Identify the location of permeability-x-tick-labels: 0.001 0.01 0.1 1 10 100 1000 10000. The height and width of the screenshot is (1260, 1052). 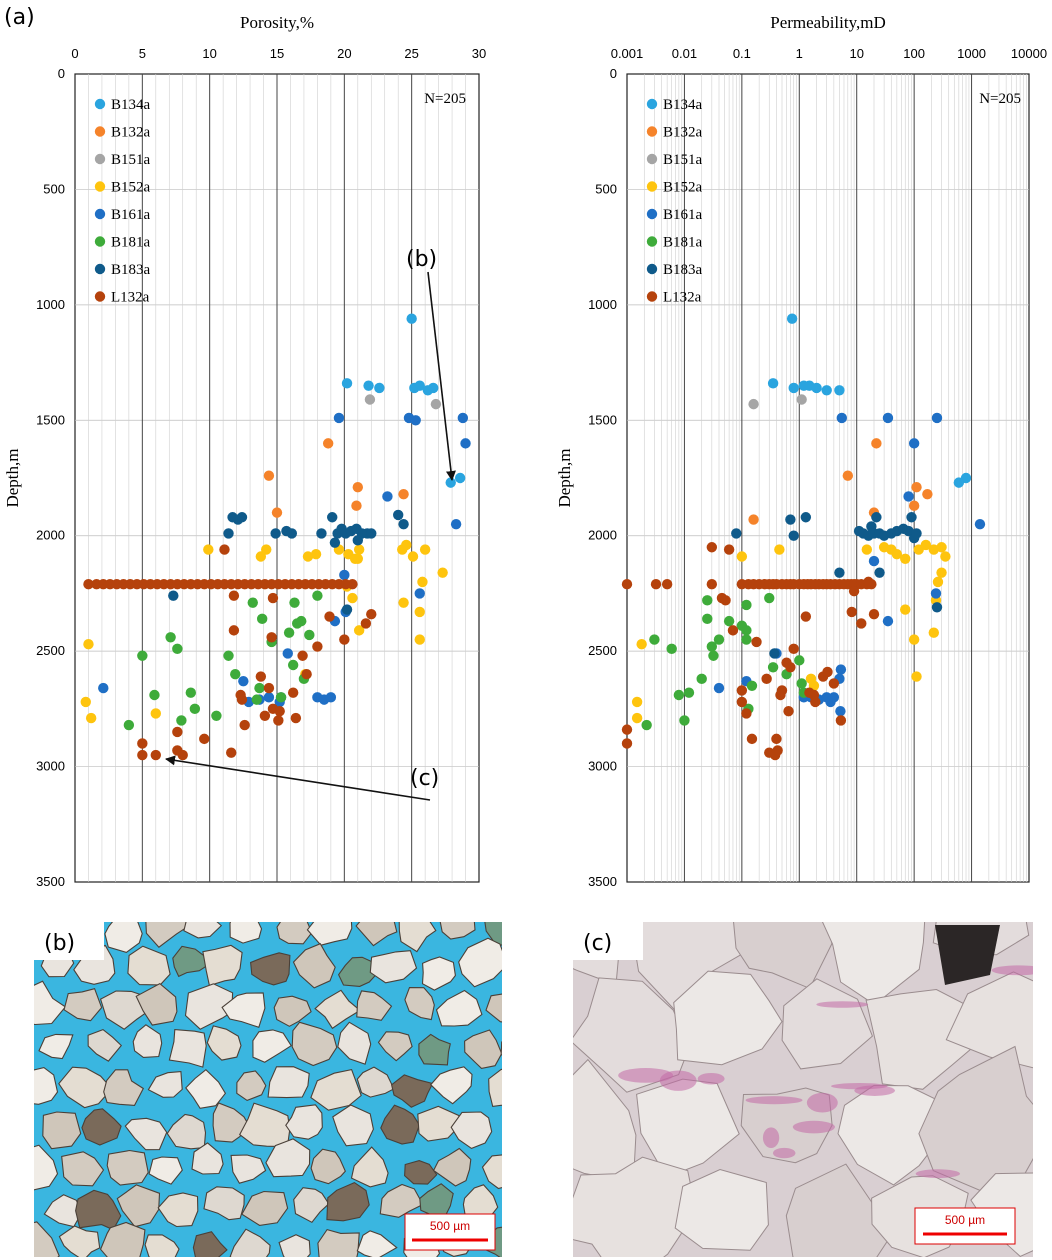
(829, 53).